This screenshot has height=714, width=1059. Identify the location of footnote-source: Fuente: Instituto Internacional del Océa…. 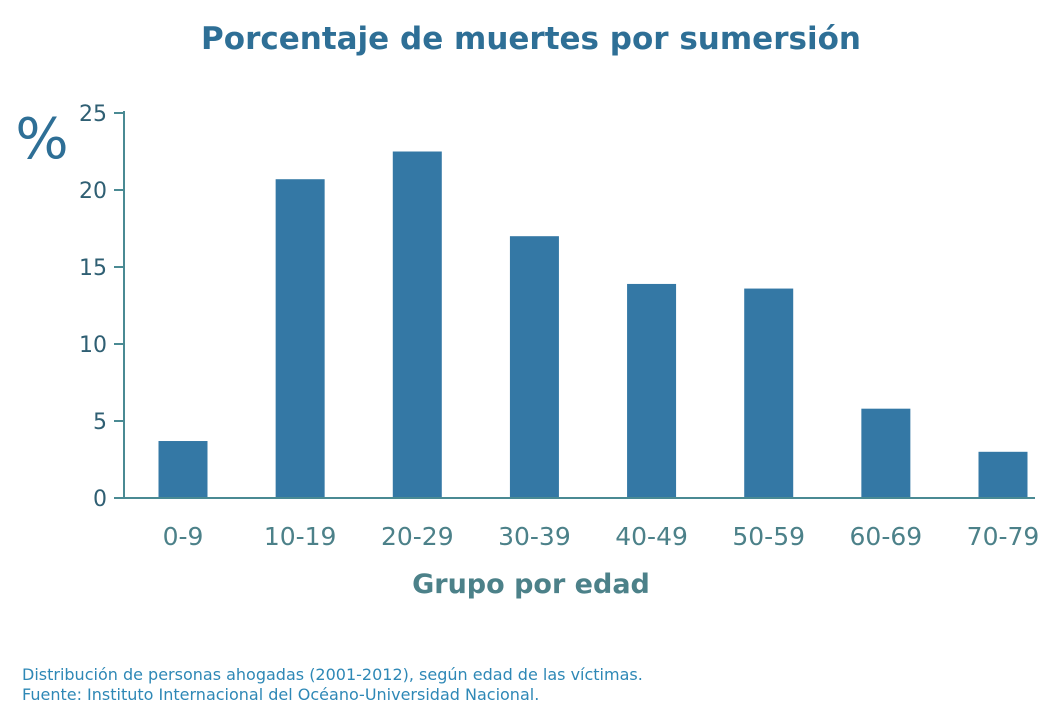
(280, 694).